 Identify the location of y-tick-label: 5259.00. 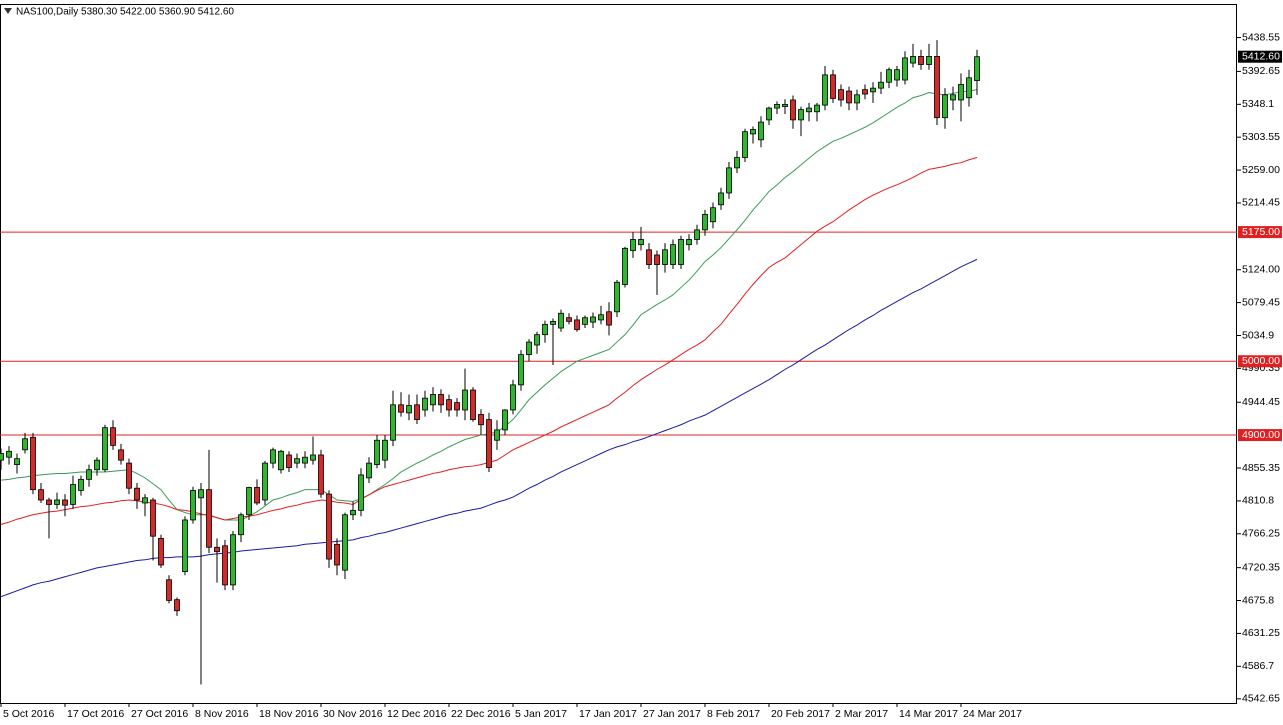
(1261, 170).